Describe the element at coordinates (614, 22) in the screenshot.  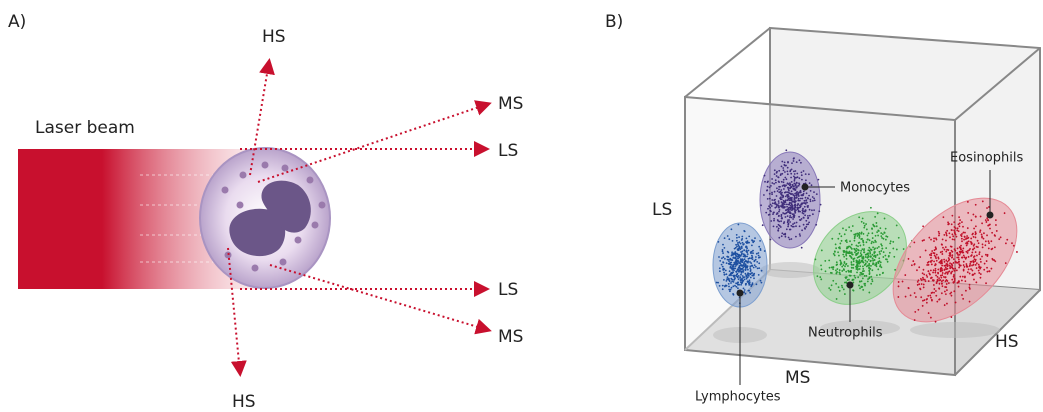
I see `panel-label: B)` at that location.